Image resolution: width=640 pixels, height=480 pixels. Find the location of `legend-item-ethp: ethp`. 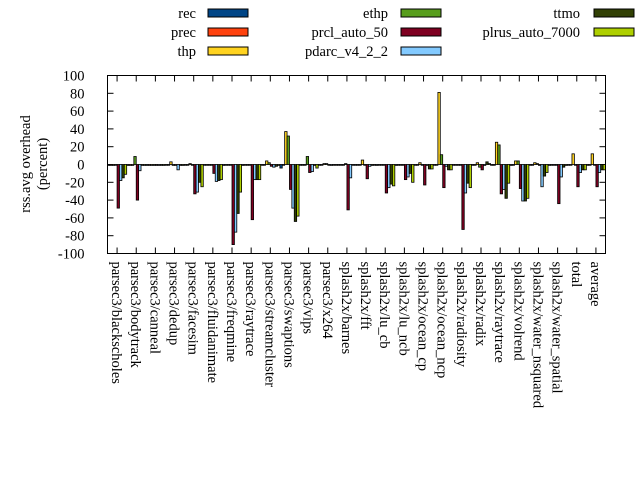

legend-item-ethp: ethp is located at coordinates (402, 14).